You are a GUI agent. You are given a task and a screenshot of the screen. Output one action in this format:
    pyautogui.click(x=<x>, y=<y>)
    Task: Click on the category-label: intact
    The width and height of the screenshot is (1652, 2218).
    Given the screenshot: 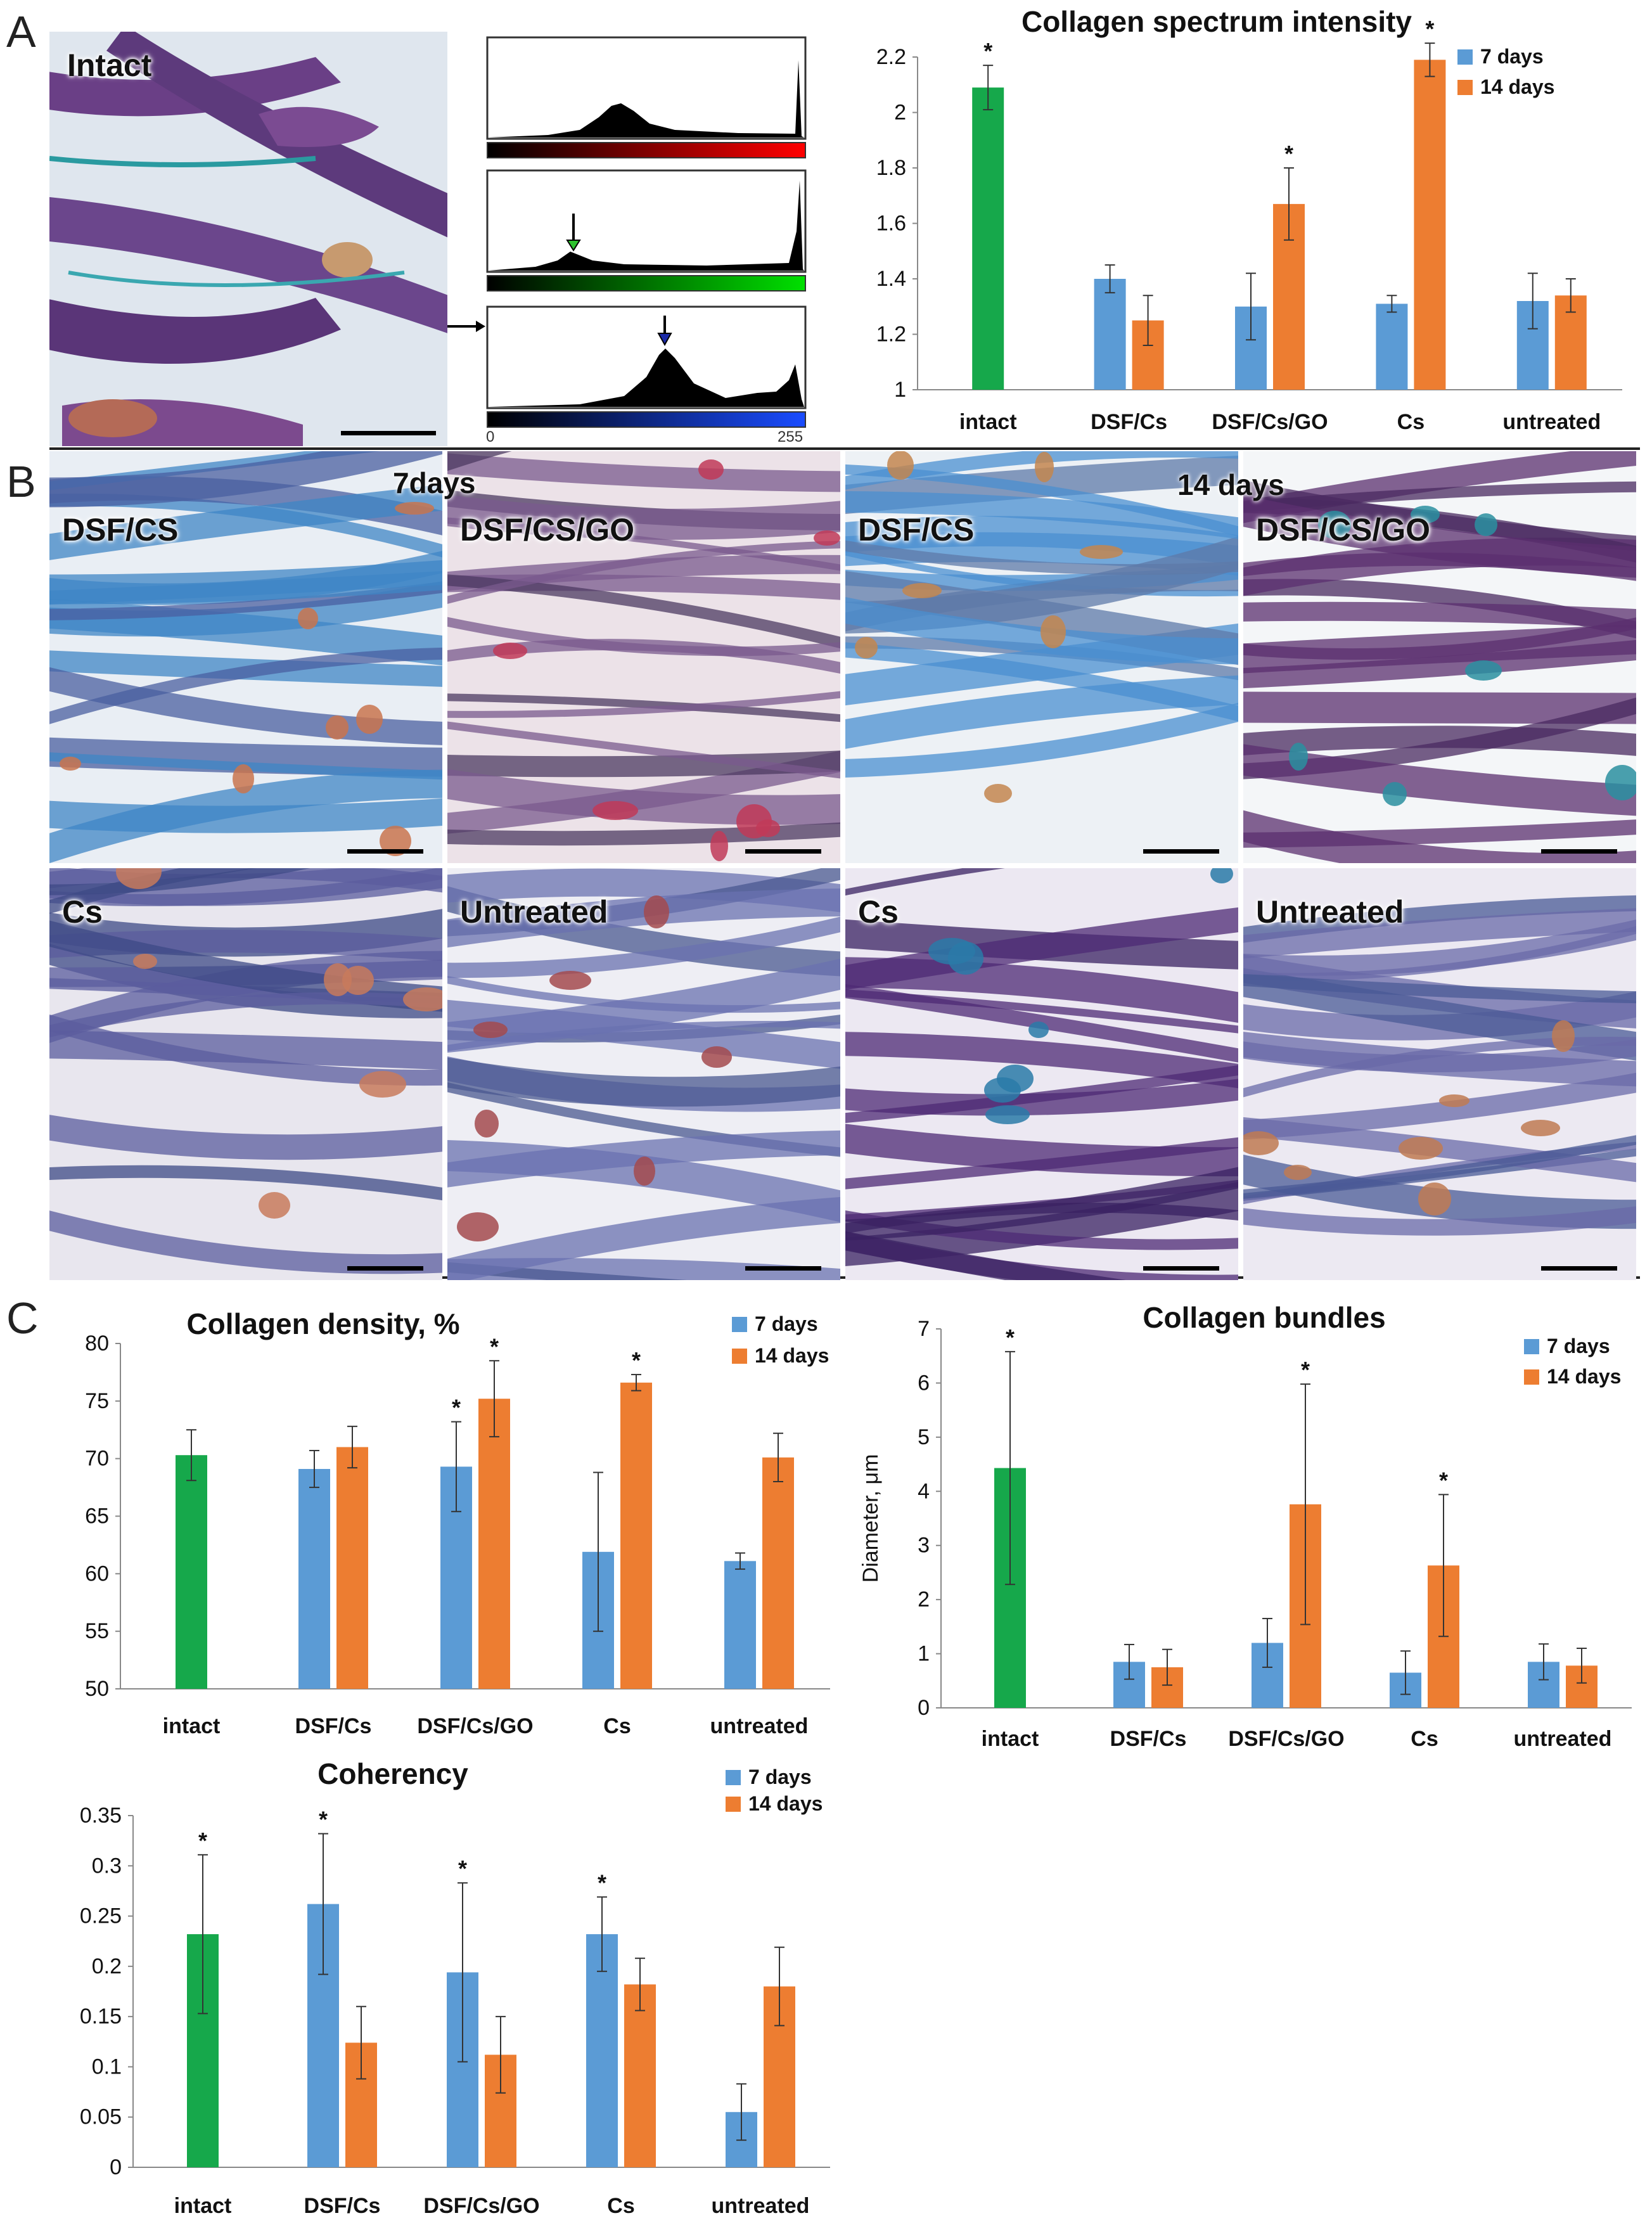 What is the action you would take?
    pyautogui.click(x=1010, y=1739)
    